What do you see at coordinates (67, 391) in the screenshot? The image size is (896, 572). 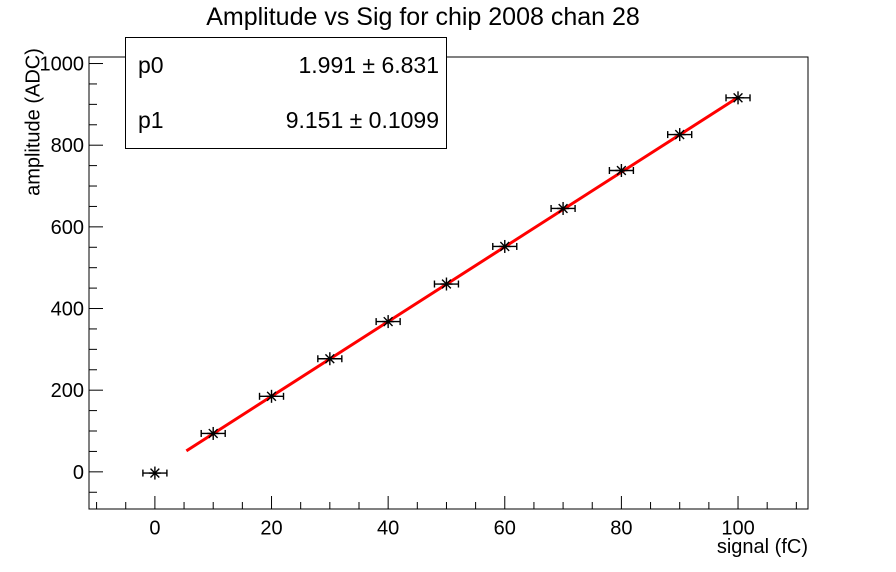 I see `y-tick-label: 200` at bounding box center [67, 391].